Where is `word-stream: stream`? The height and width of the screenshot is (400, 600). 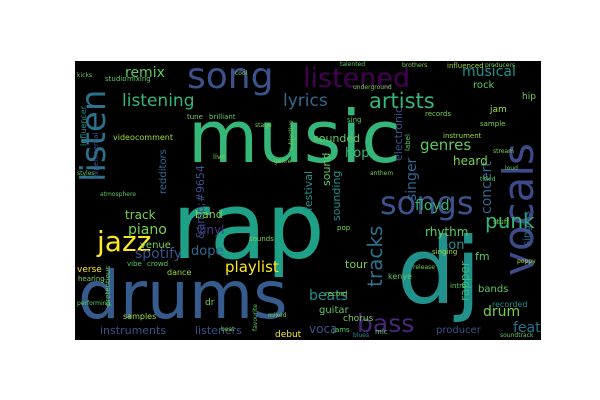 word-stream: stream is located at coordinates (504, 151).